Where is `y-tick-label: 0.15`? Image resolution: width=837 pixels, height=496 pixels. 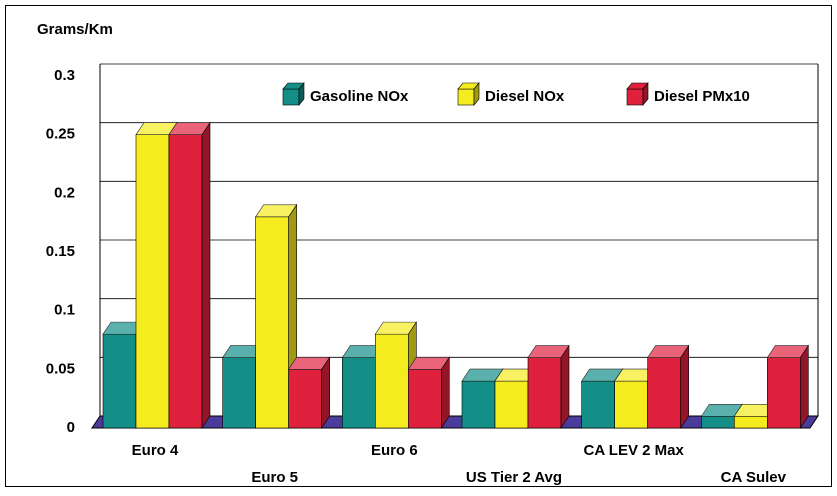 y-tick-label: 0.15 is located at coordinates (60, 251).